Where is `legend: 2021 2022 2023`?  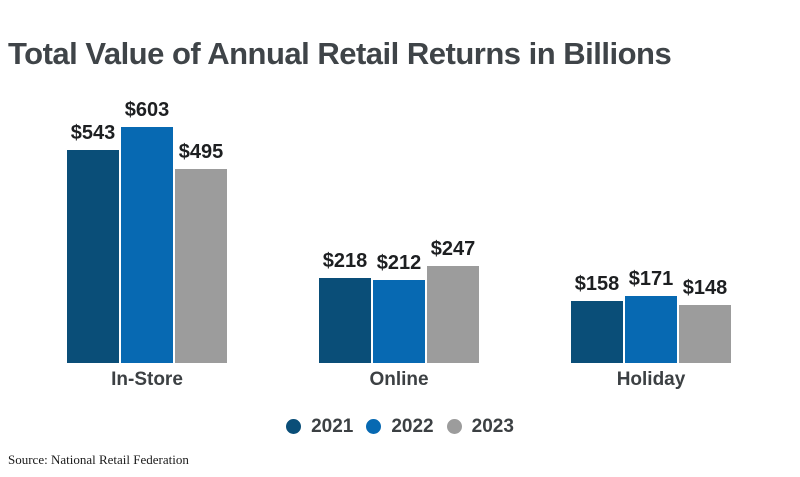 legend: 2021 2022 2023 is located at coordinates (400, 426).